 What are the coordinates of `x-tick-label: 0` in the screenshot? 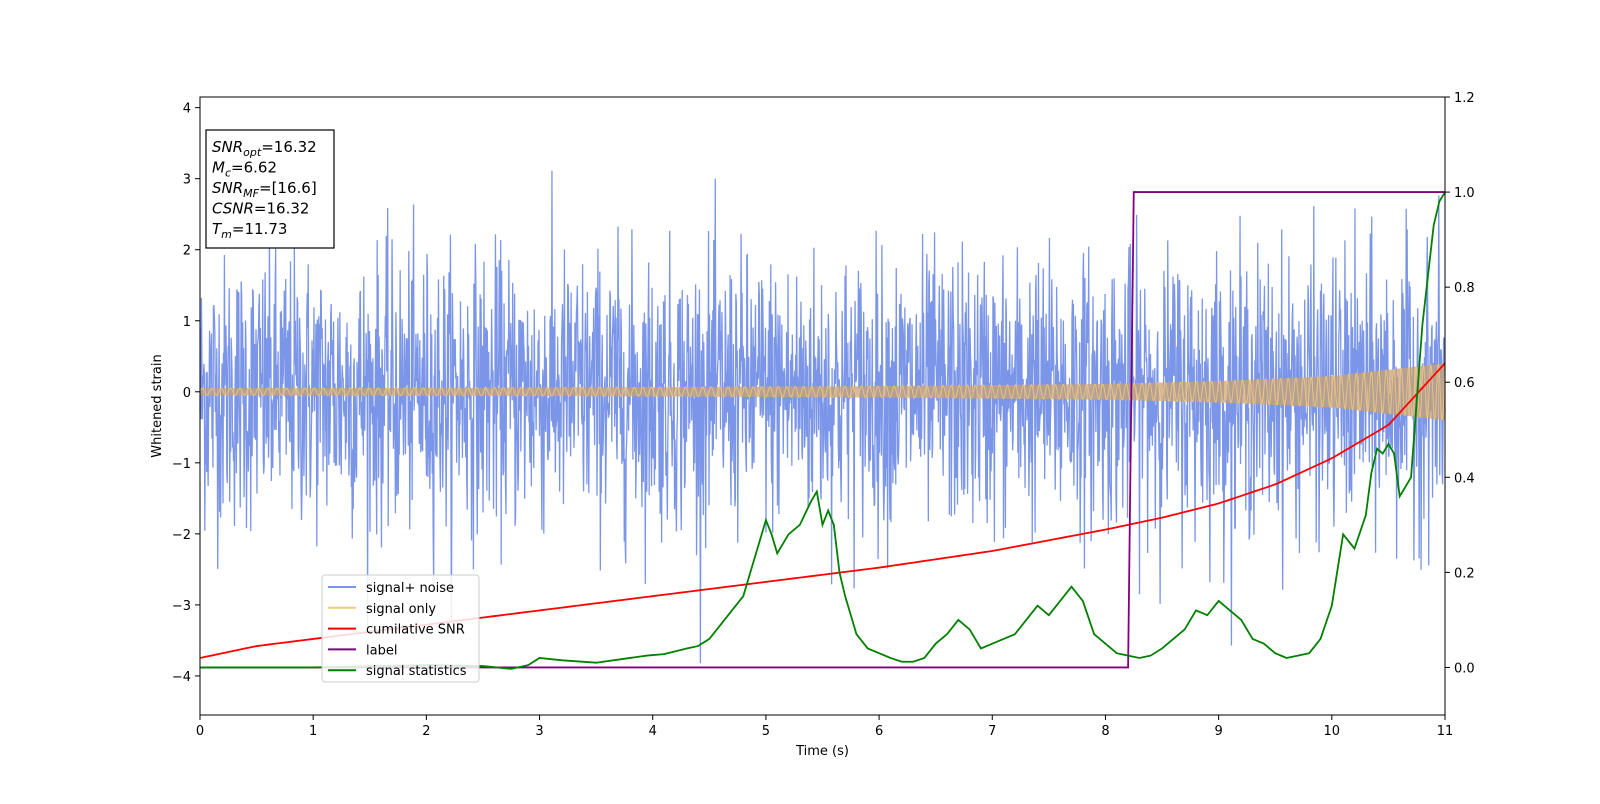 It's located at (200, 731).